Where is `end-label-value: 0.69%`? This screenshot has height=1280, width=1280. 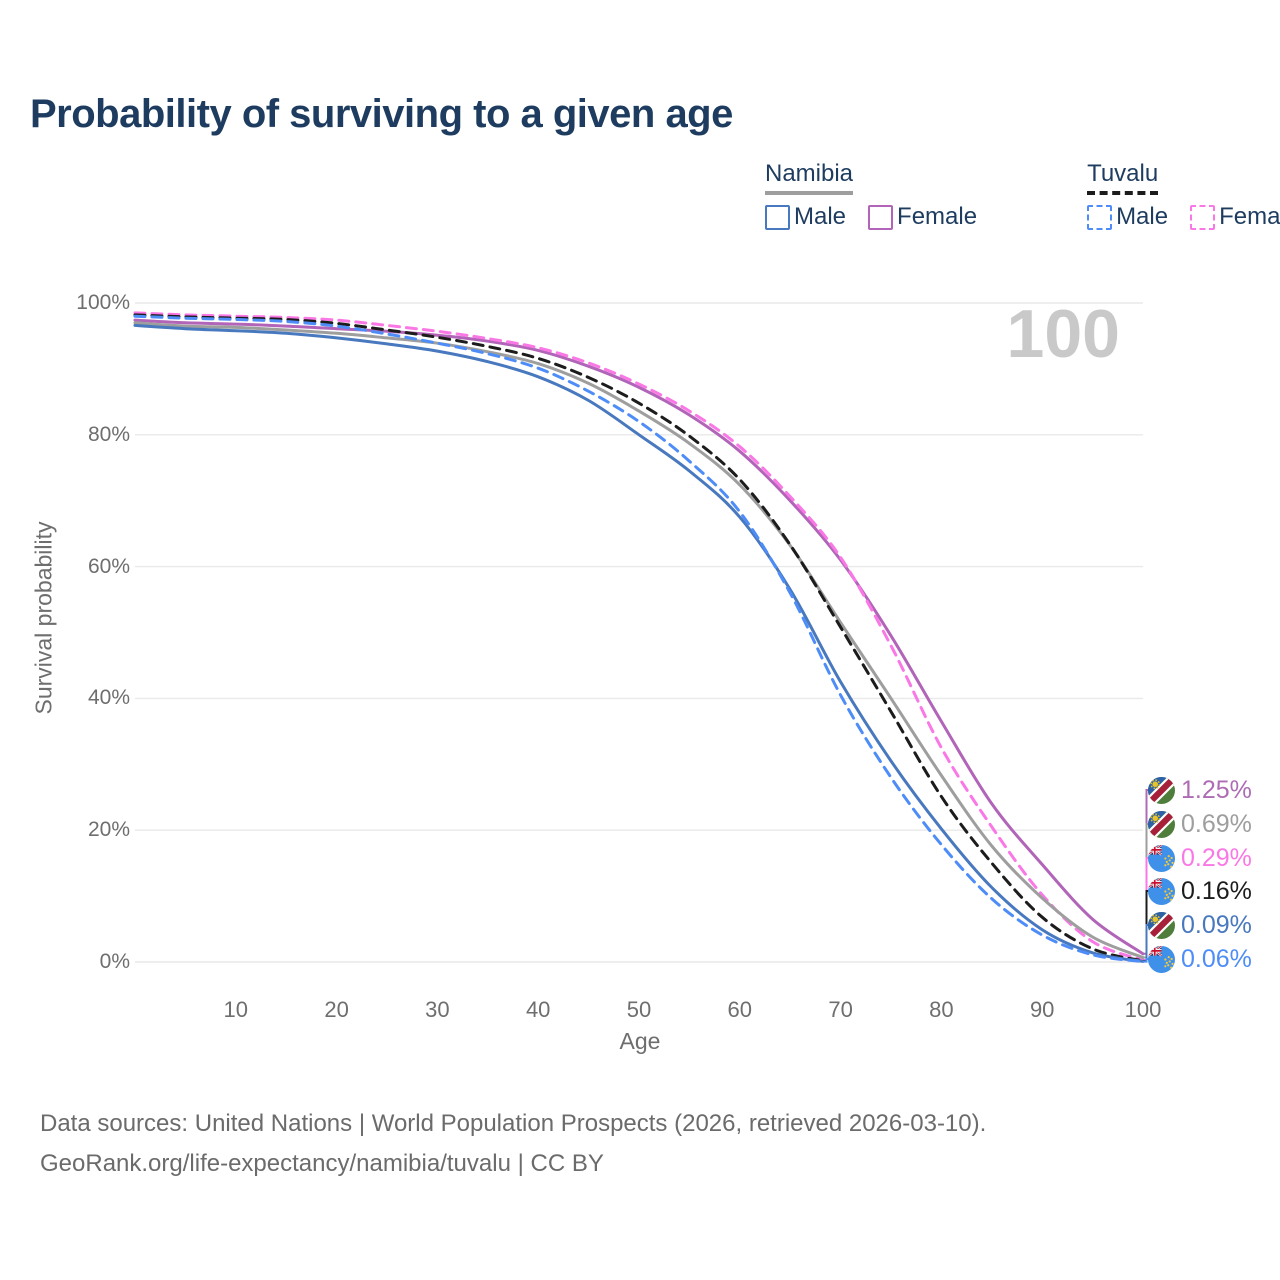
end-label-value: 0.69% is located at coordinates (1216, 823).